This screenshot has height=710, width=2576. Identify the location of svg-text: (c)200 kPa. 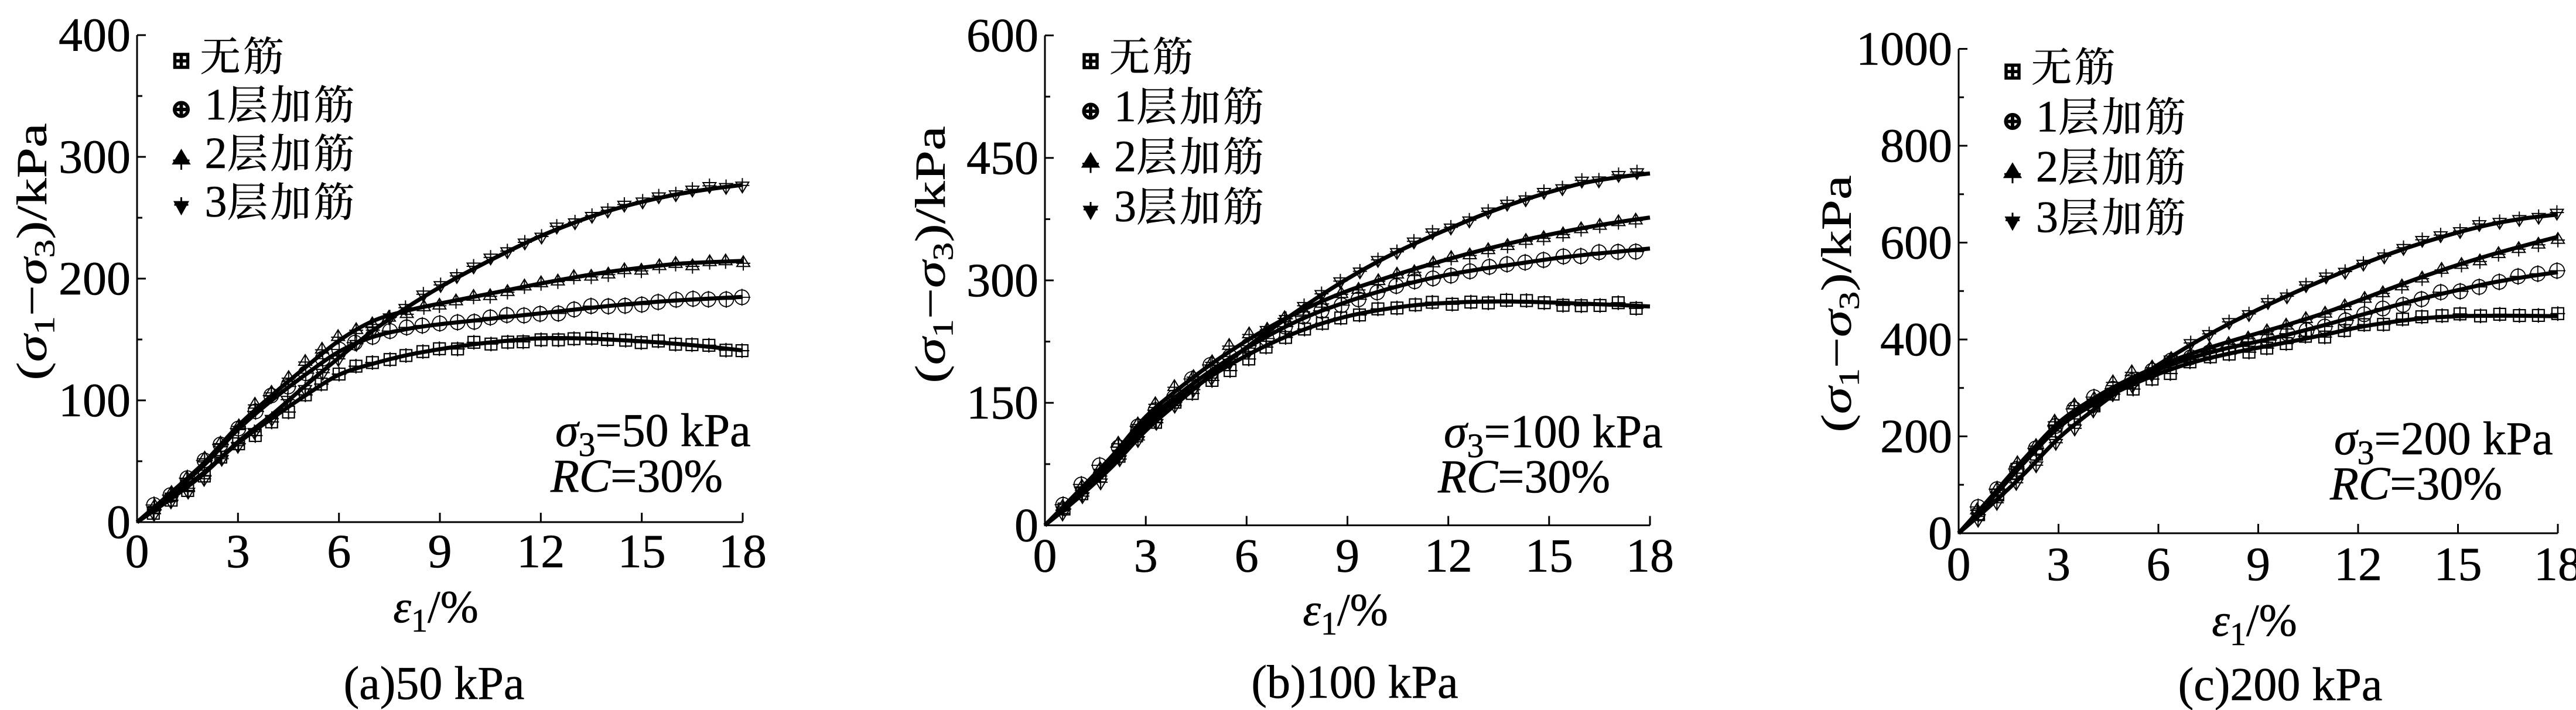
(2280, 684).